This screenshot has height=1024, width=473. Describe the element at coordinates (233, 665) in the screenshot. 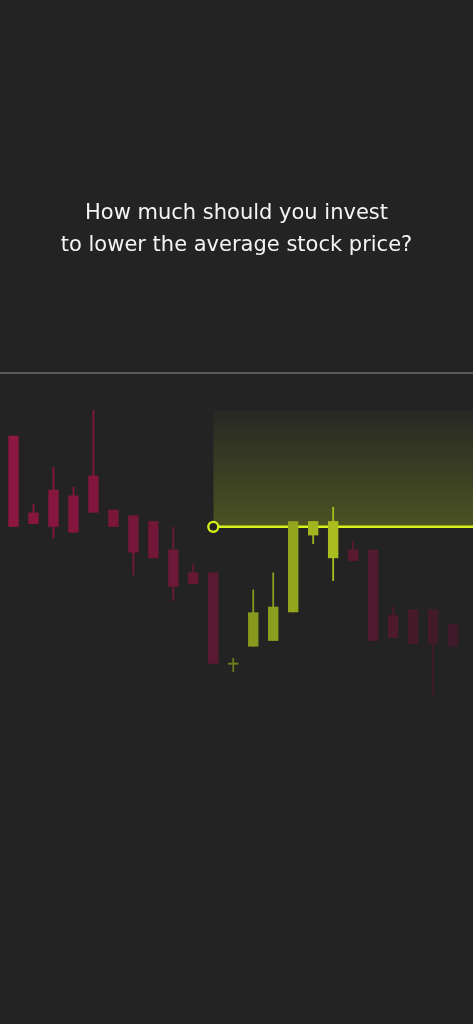

I see `candlestick` at that location.